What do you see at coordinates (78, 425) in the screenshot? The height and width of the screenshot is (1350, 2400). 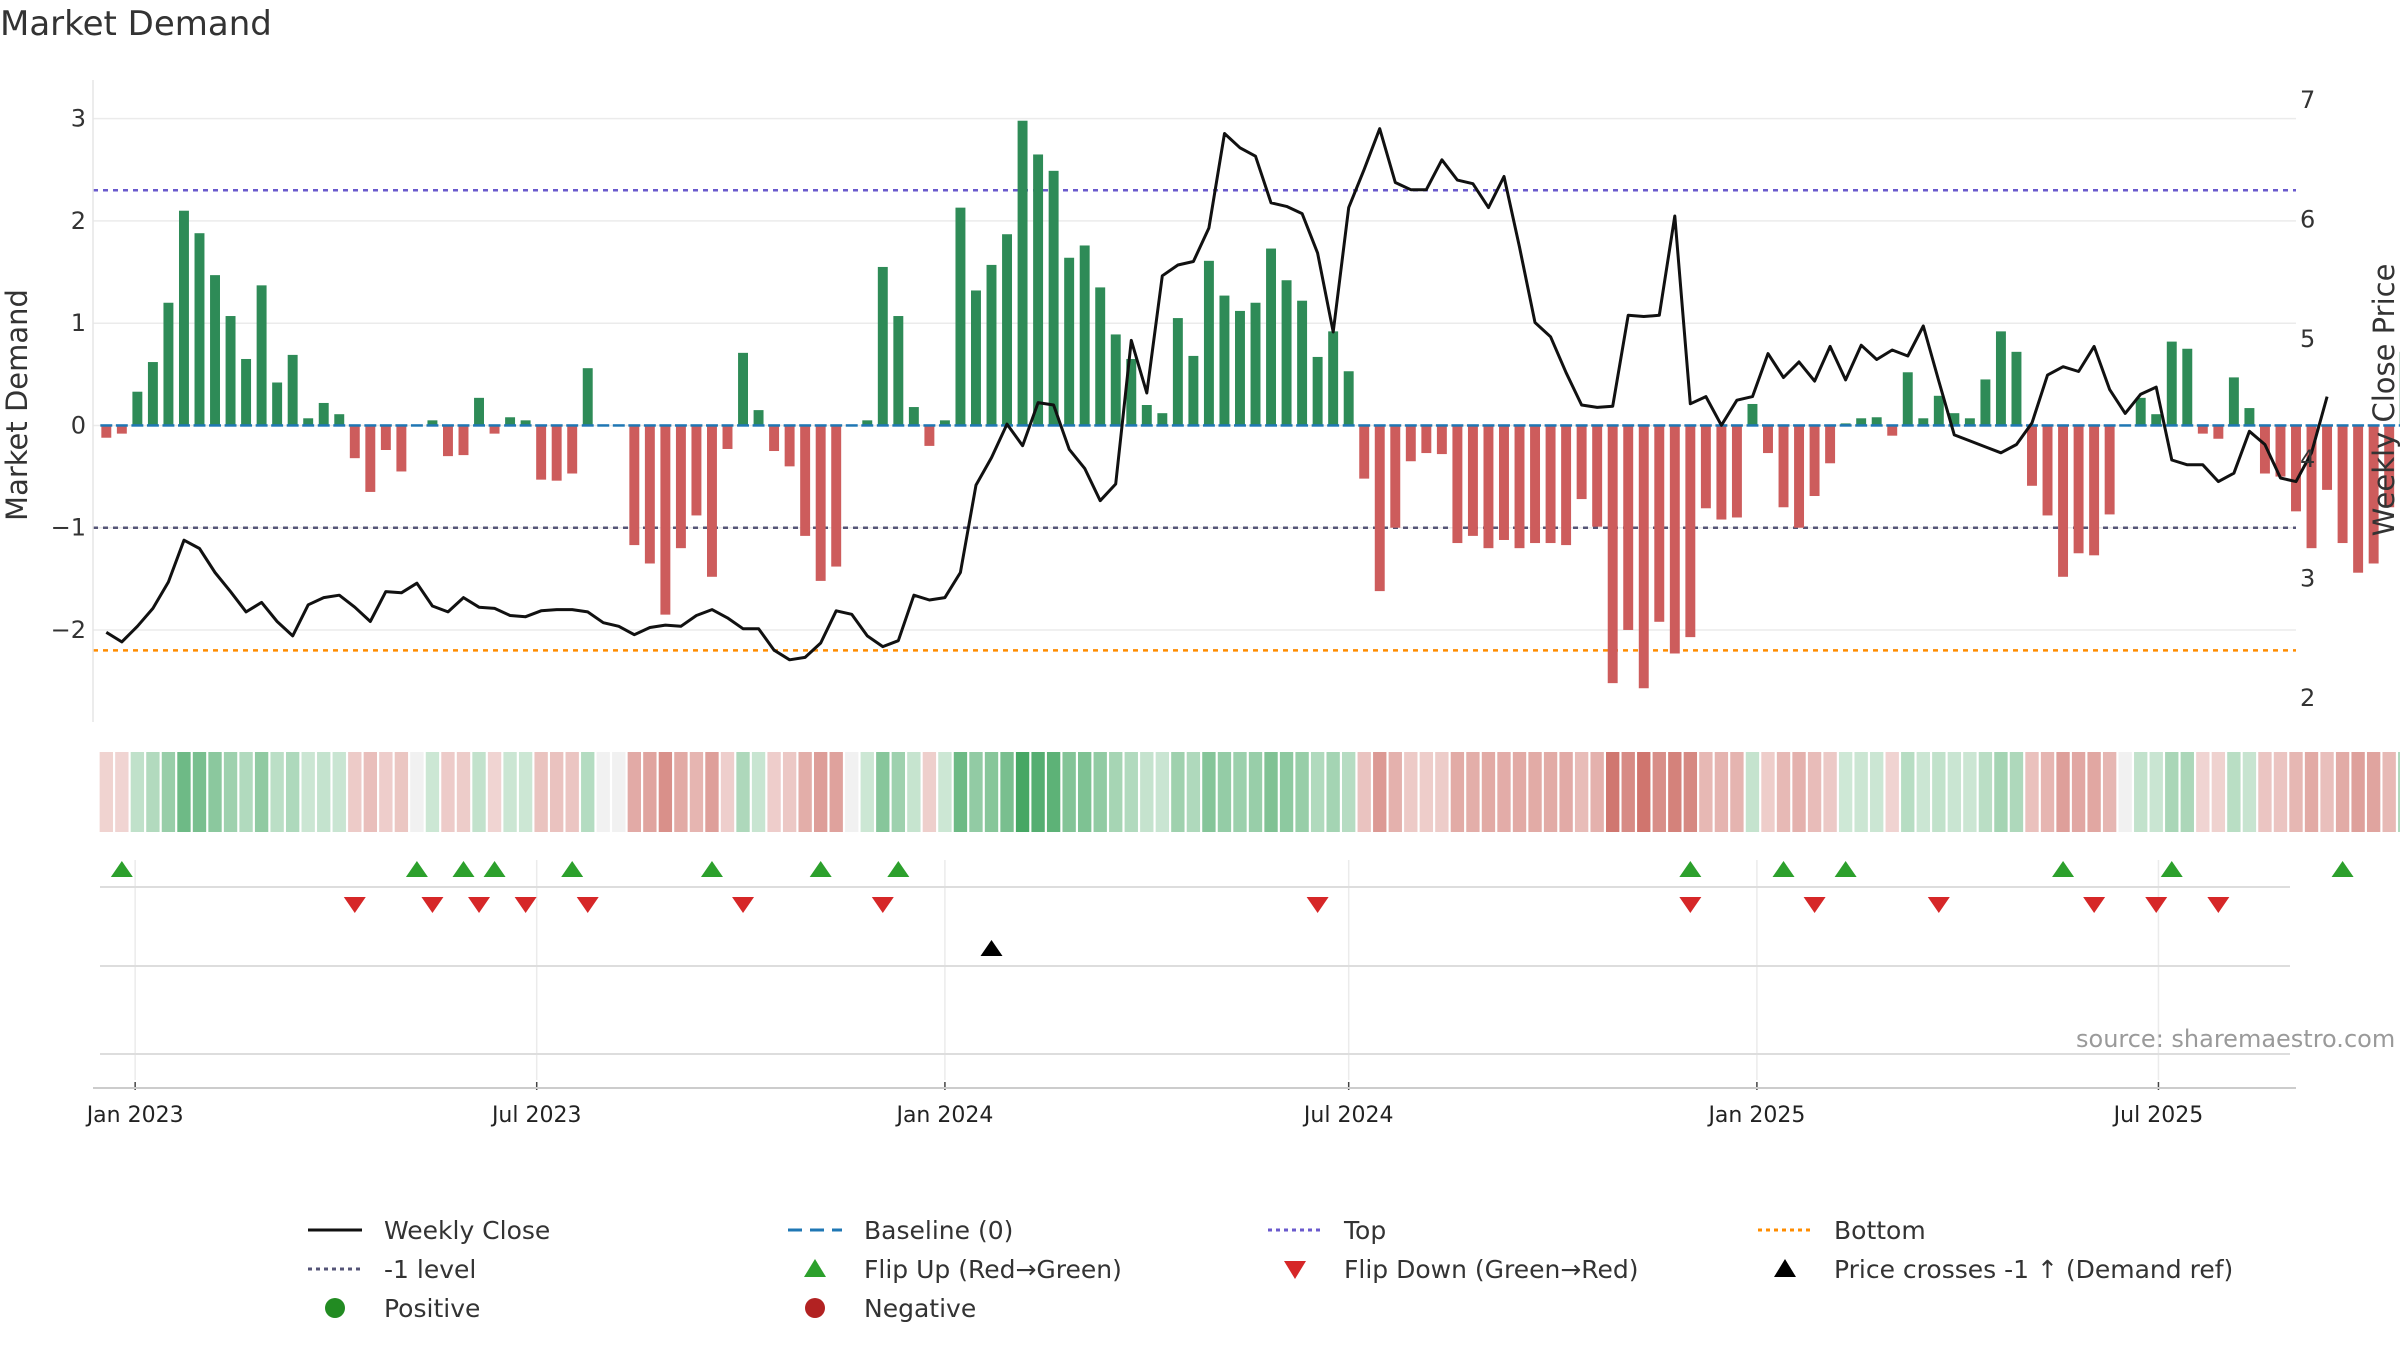 I see `y-tick-label: 0` at bounding box center [78, 425].